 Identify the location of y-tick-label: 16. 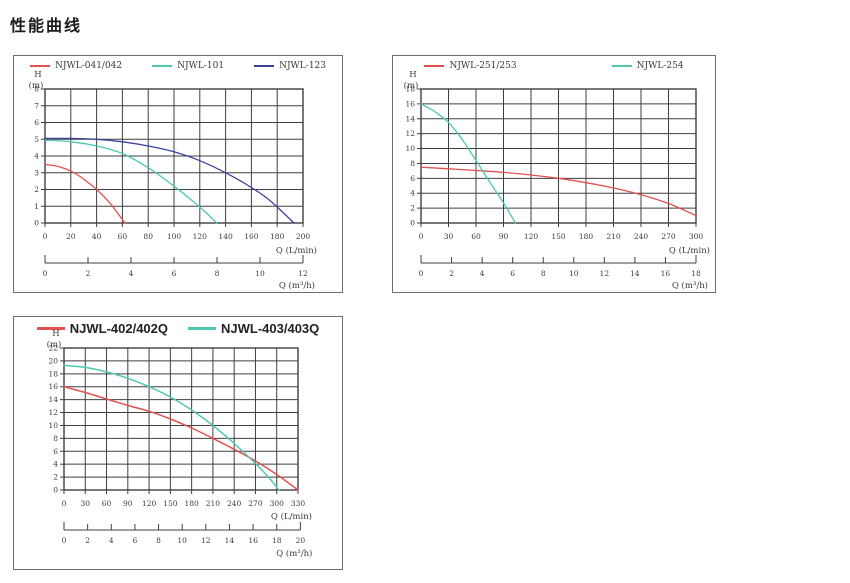
(410, 103).